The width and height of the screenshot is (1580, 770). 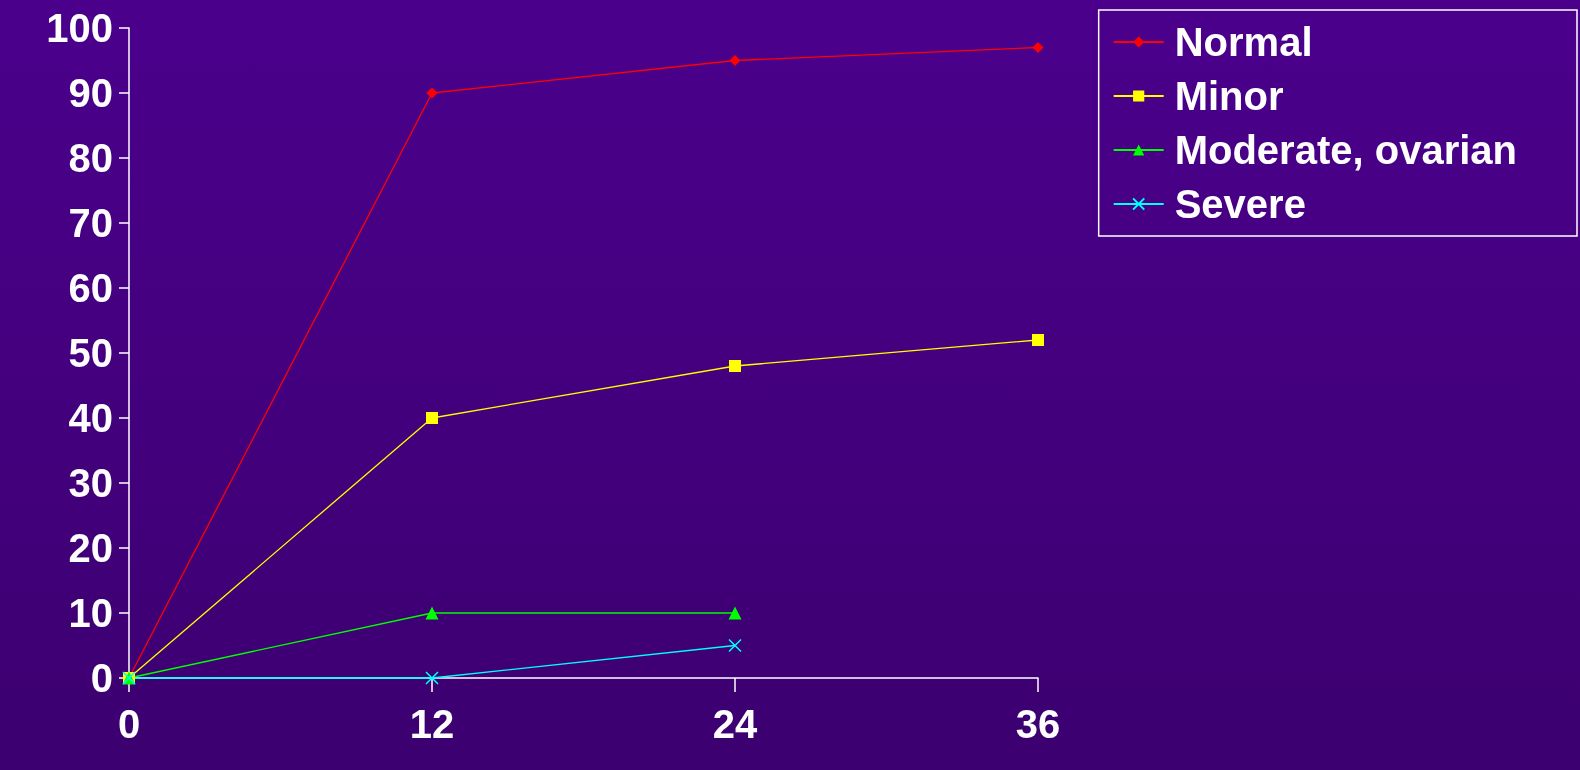 I want to click on y-tick-label: 70, so click(x=90, y=223).